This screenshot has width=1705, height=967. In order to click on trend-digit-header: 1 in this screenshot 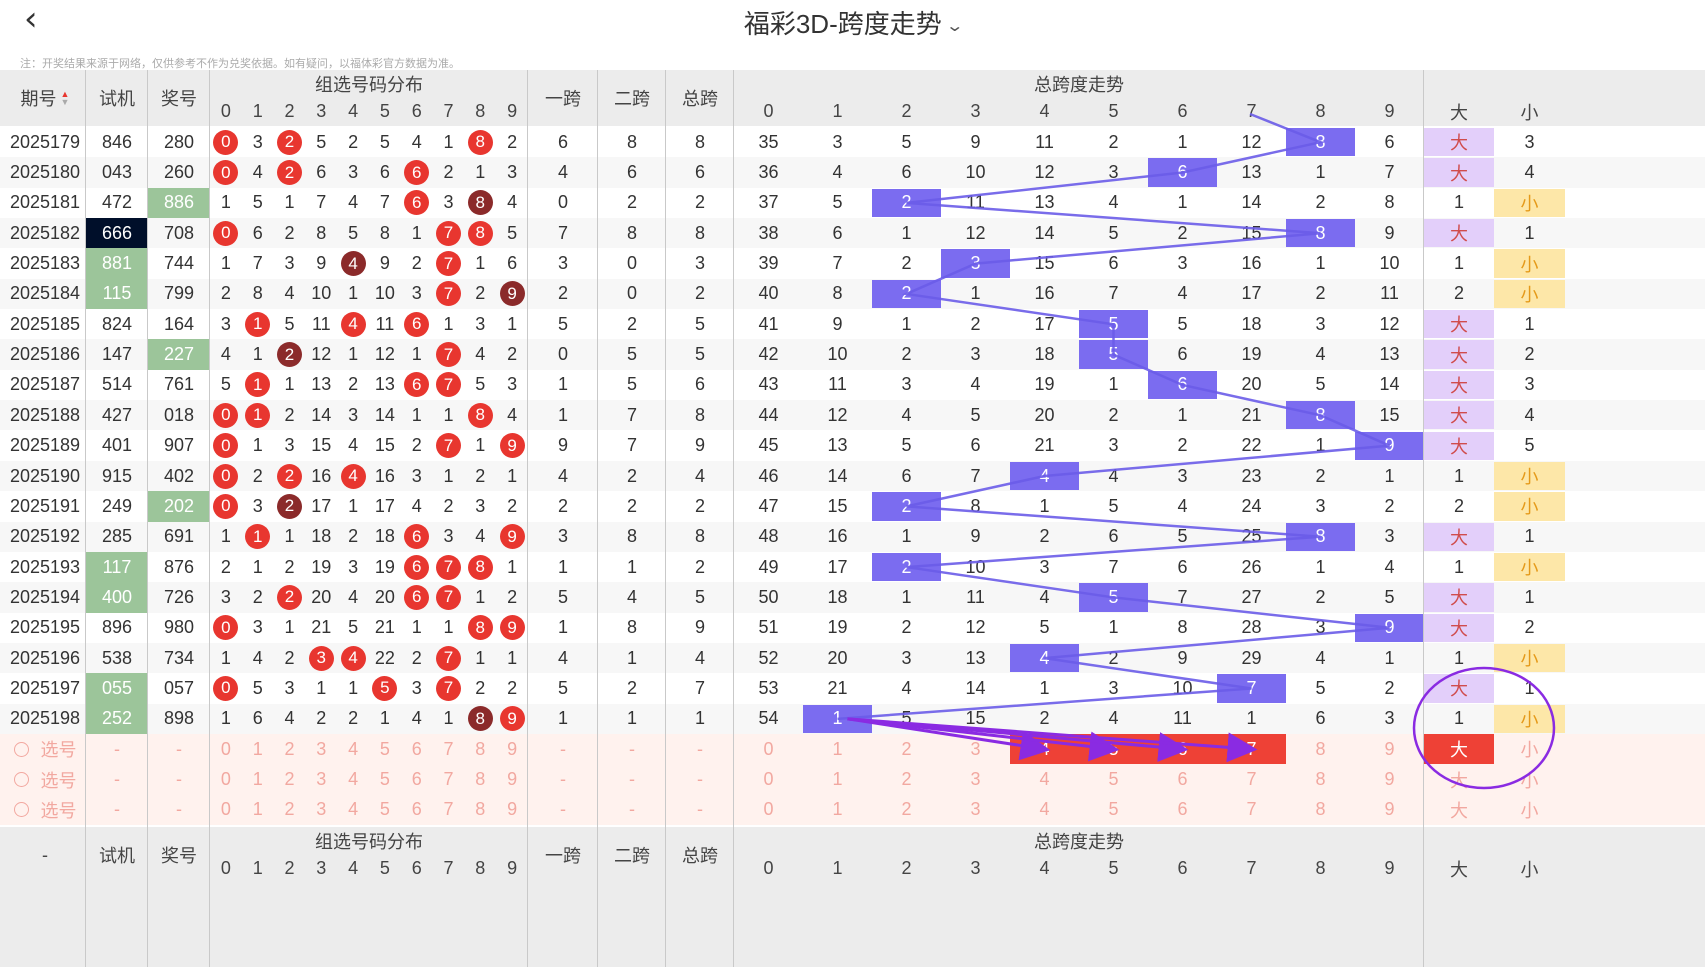, I will do `click(837, 111)`.